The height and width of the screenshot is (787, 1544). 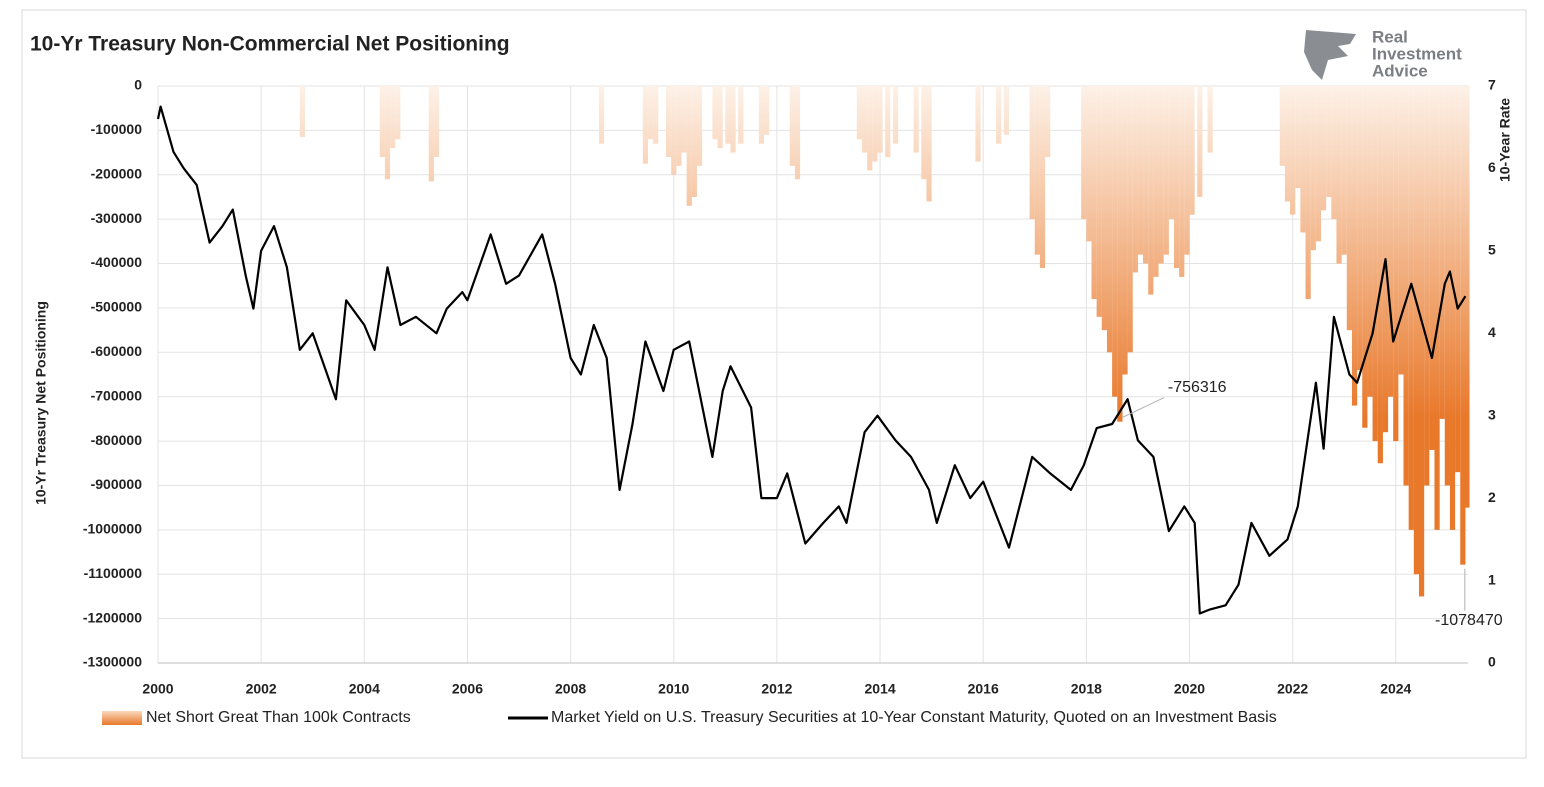 What do you see at coordinates (1492, 167) in the screenshot?
I see `y2-tick-label: 6` at bounding box center [1492, 167].